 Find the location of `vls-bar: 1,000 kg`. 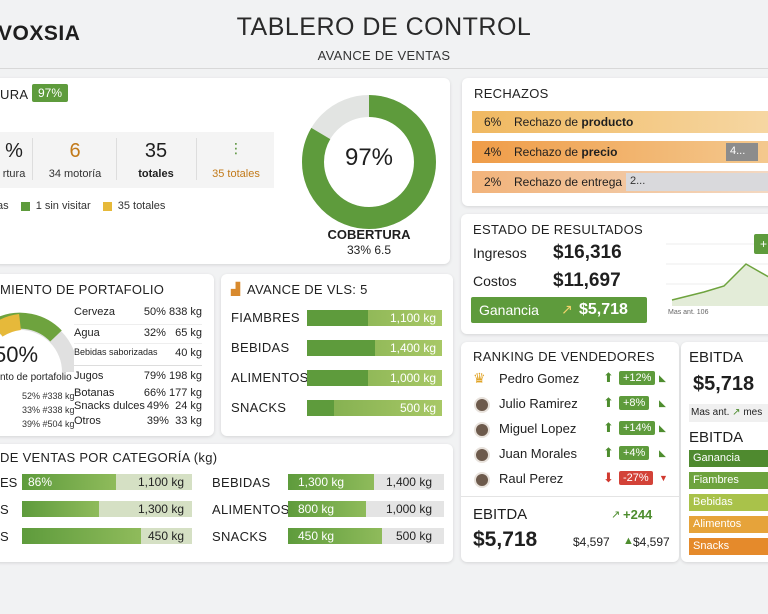

vls-bar: 1,000 kg is located at coordinates (374, 378).